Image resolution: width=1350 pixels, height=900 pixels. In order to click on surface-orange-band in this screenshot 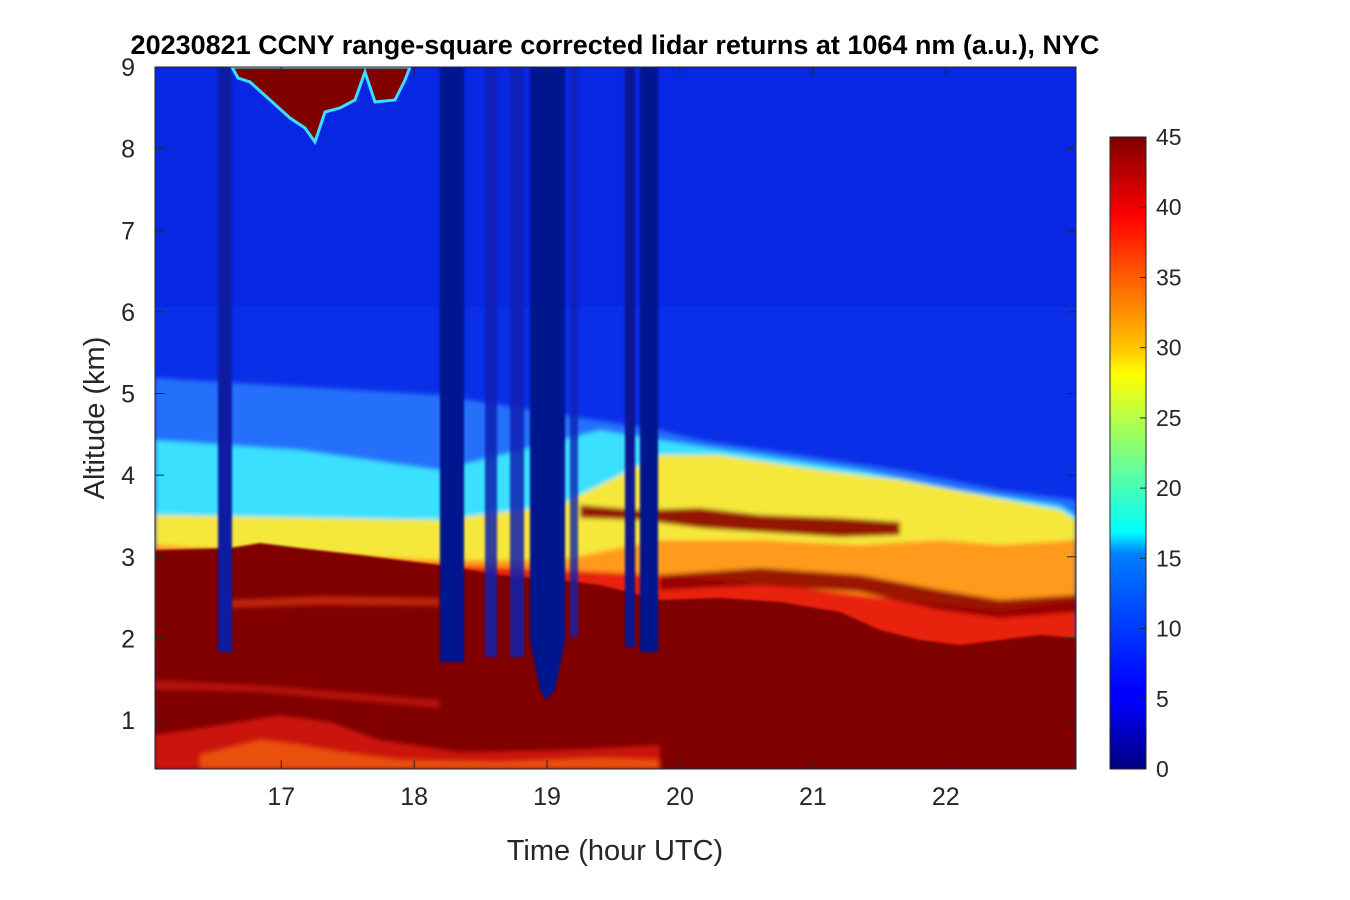, I will do `click(430, 754)`.